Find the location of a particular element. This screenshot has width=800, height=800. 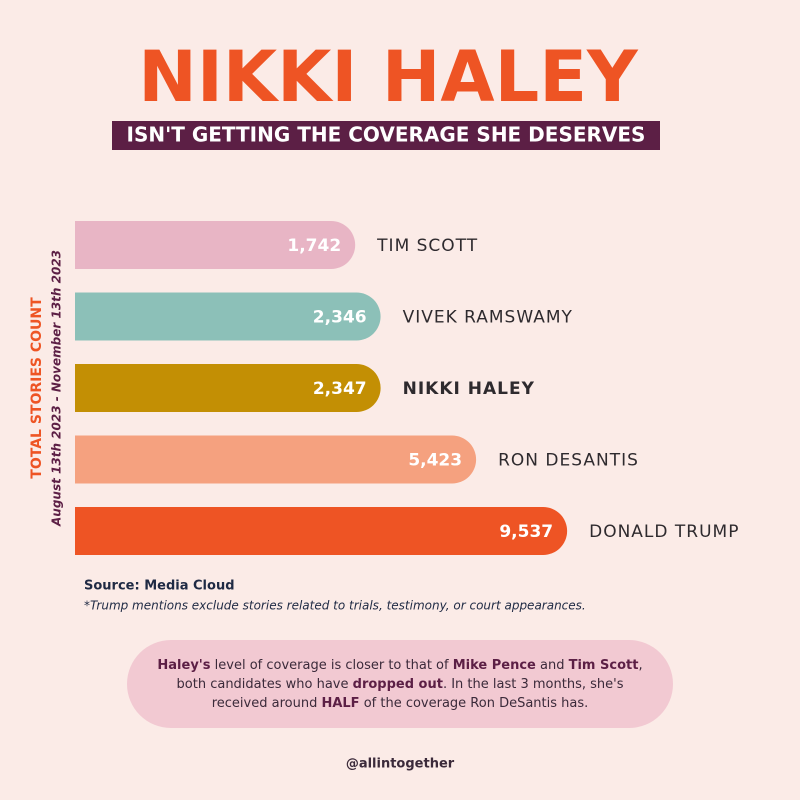

value-label: 9,537 is located at coordinates (526, 532).